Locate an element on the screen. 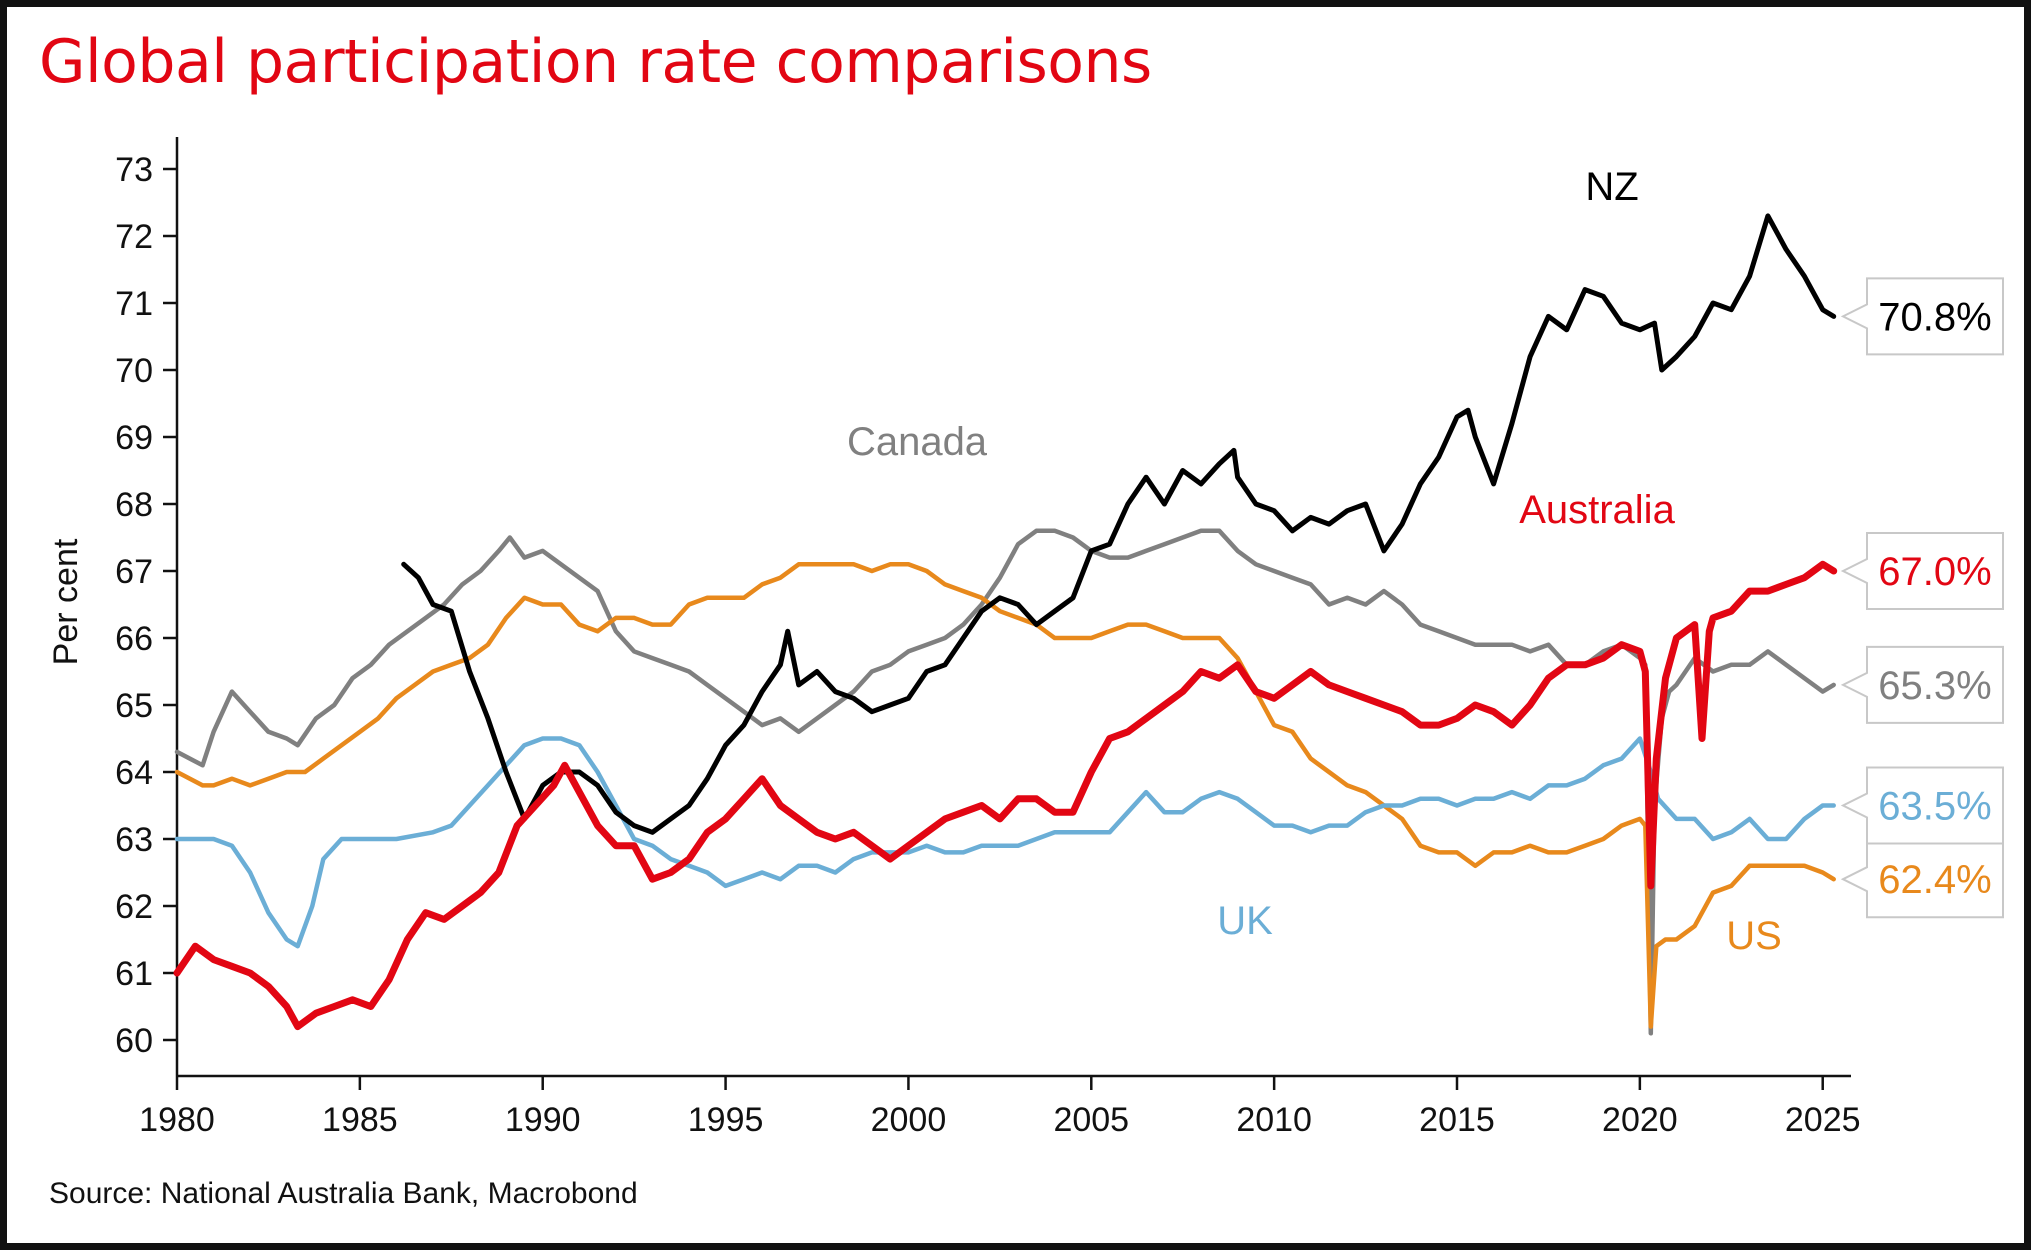 This screenshot has height=1250, width=2031. end-label-text: 67.0% is located at coordinates (1934, 572).